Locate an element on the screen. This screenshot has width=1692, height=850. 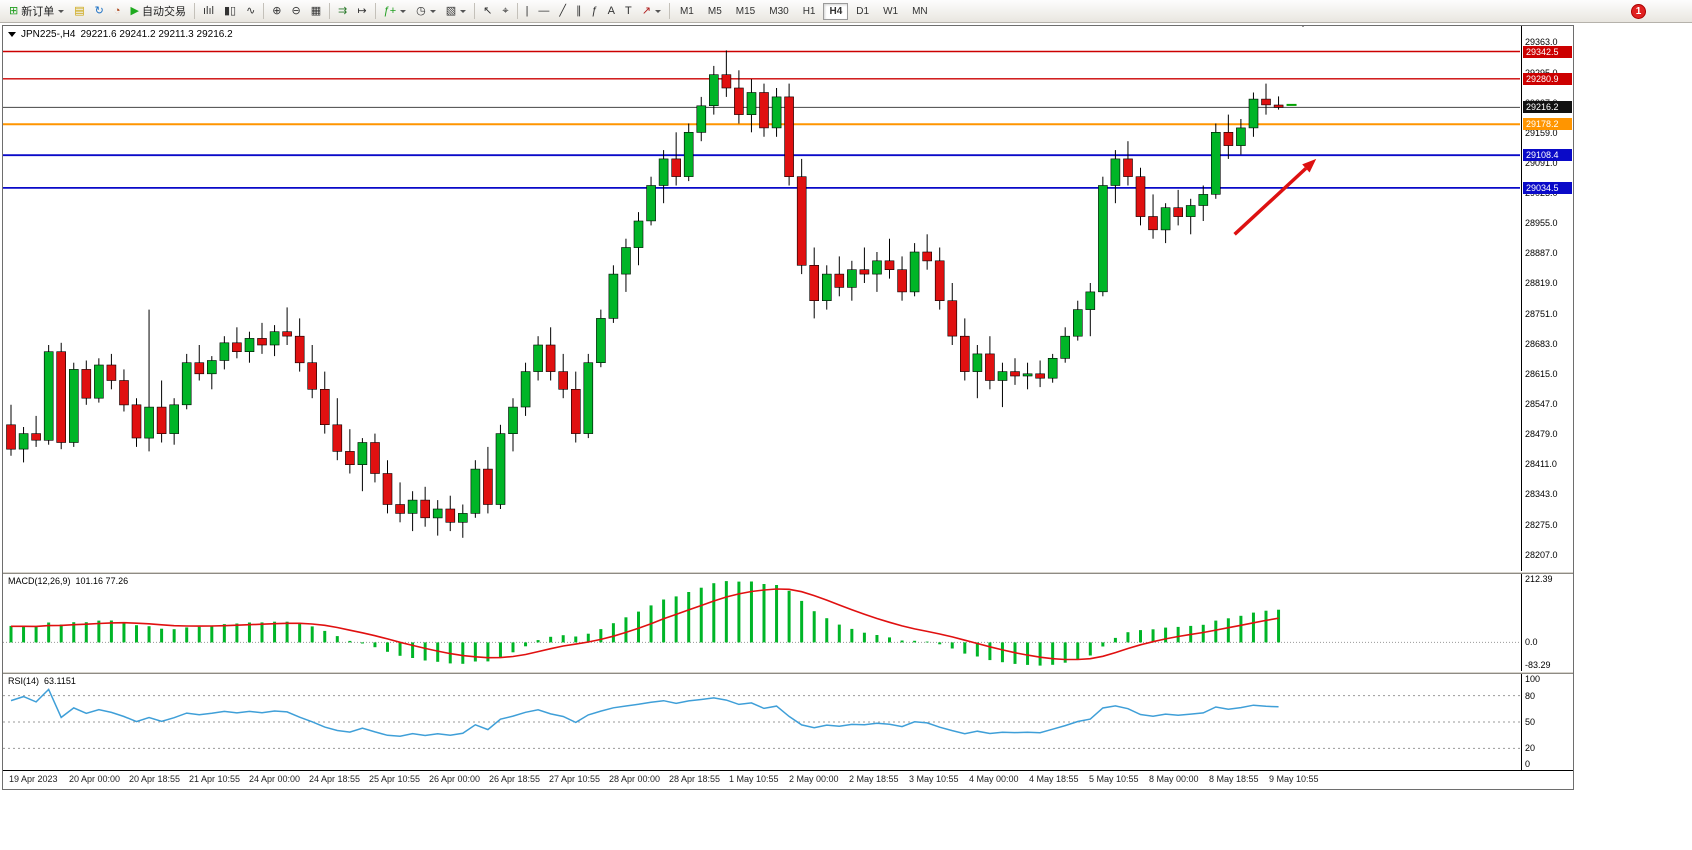
rsi-svg is located at coordinates (761, 718).